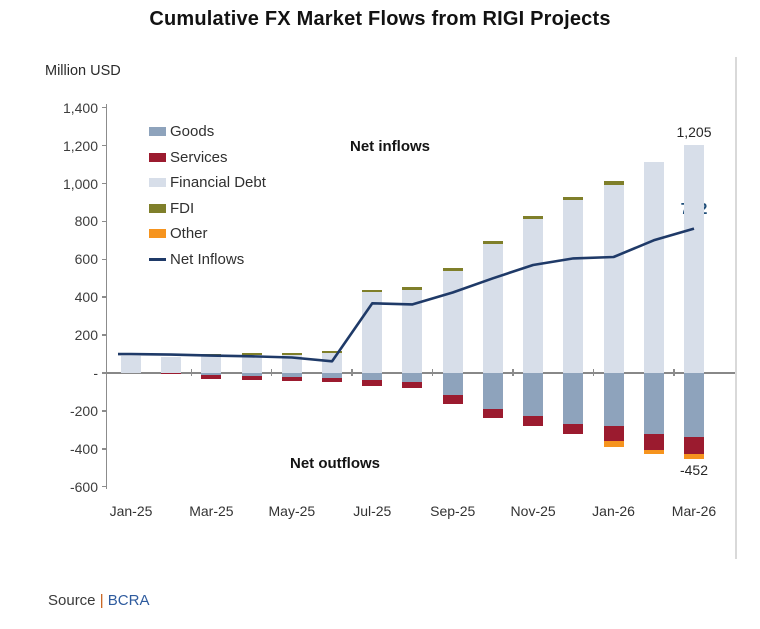 The image size is (760, 629). I want to click on legend-swatch-goods, so click(157, 132).